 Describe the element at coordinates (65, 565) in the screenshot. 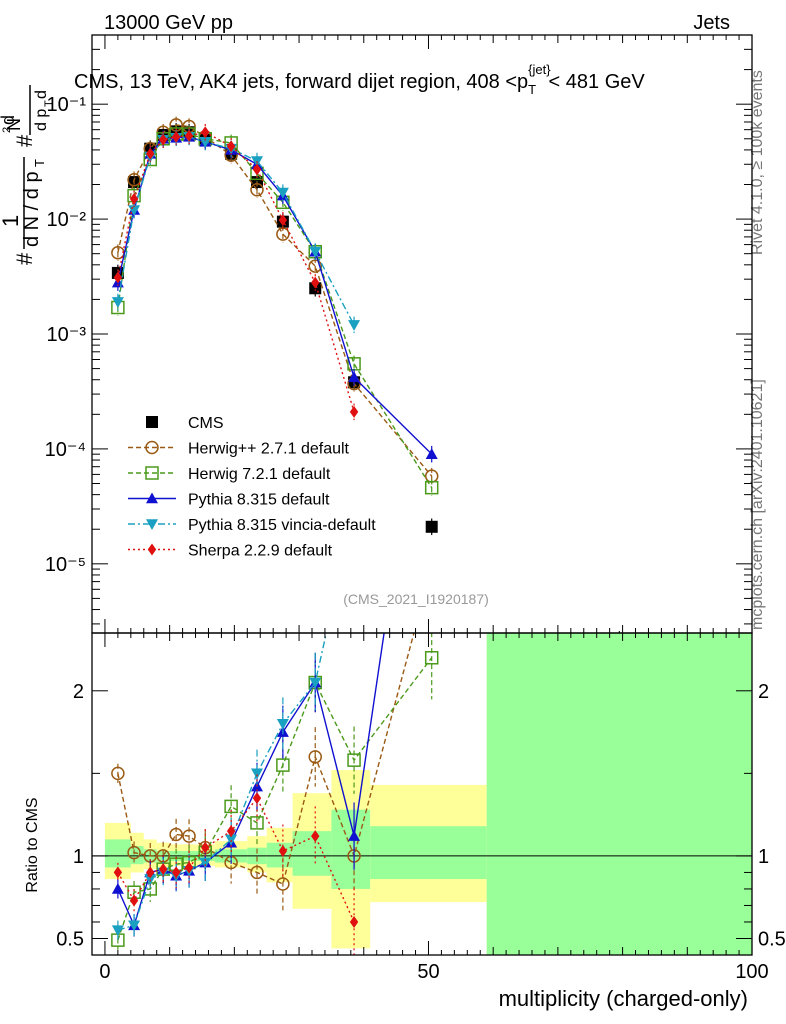

I see `y-tick-label: 10⁻⁵` at that location.